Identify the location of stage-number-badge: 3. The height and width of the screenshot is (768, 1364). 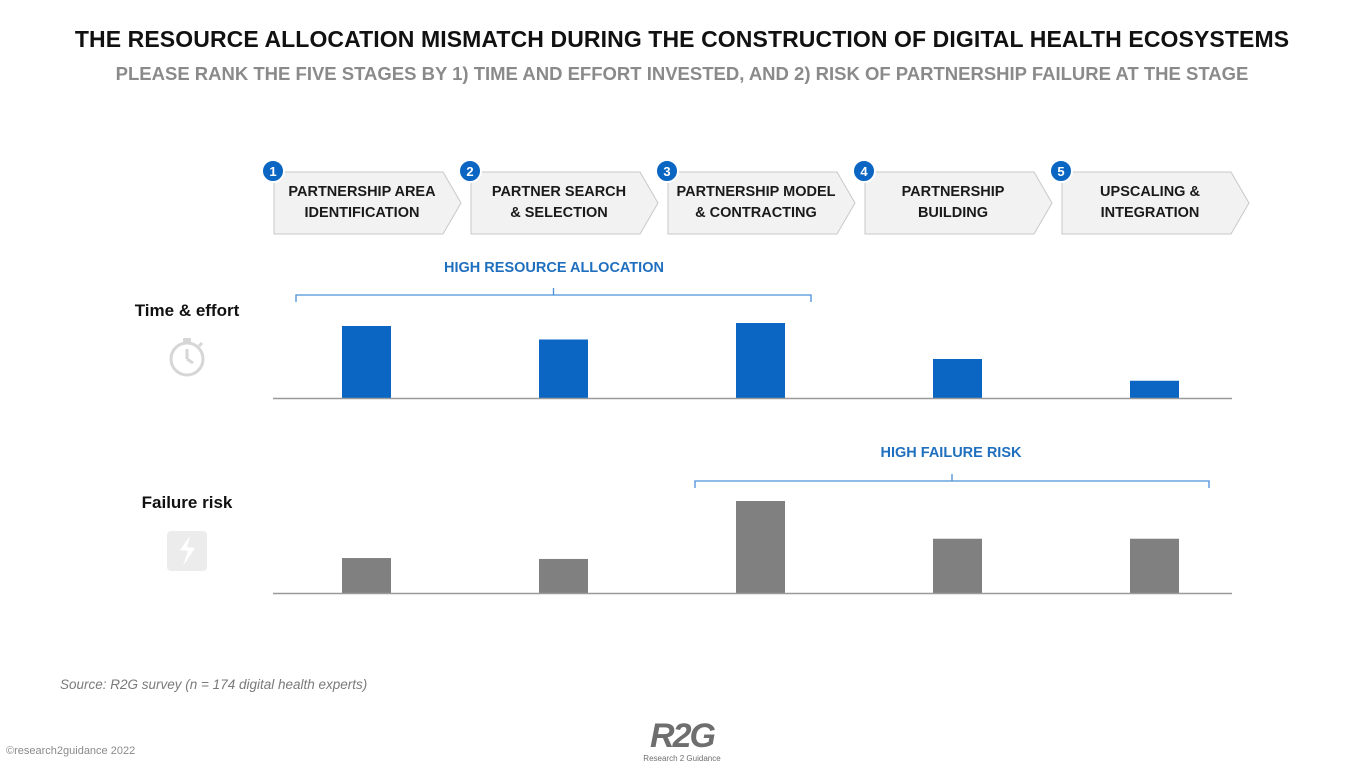
(667, 171).